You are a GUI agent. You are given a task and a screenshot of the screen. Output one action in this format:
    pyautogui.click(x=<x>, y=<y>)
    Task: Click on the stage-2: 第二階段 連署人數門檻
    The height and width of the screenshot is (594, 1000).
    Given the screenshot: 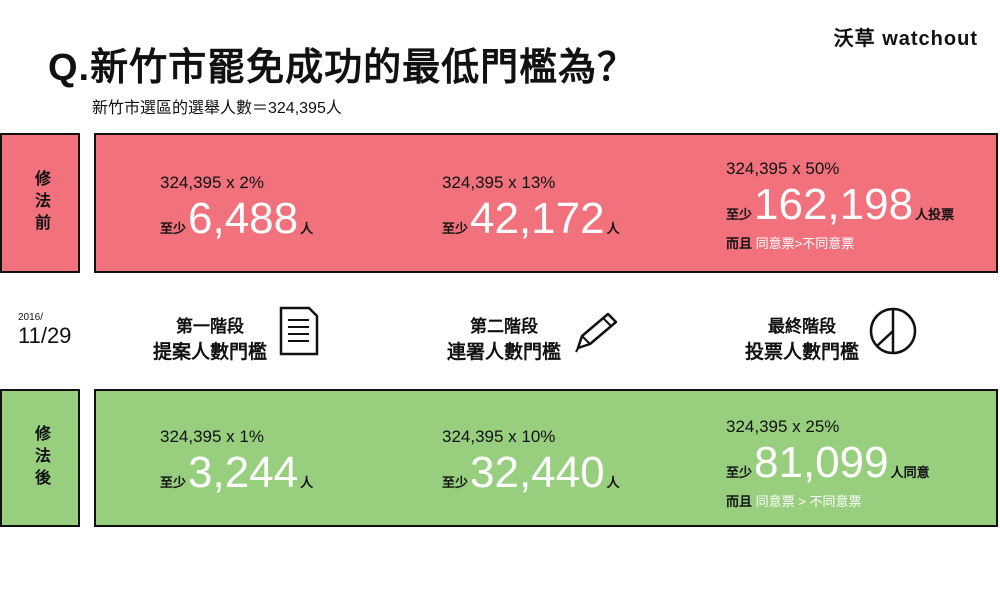 What is the action you would take?
    pyautogui.click(x=504, y=338)
    